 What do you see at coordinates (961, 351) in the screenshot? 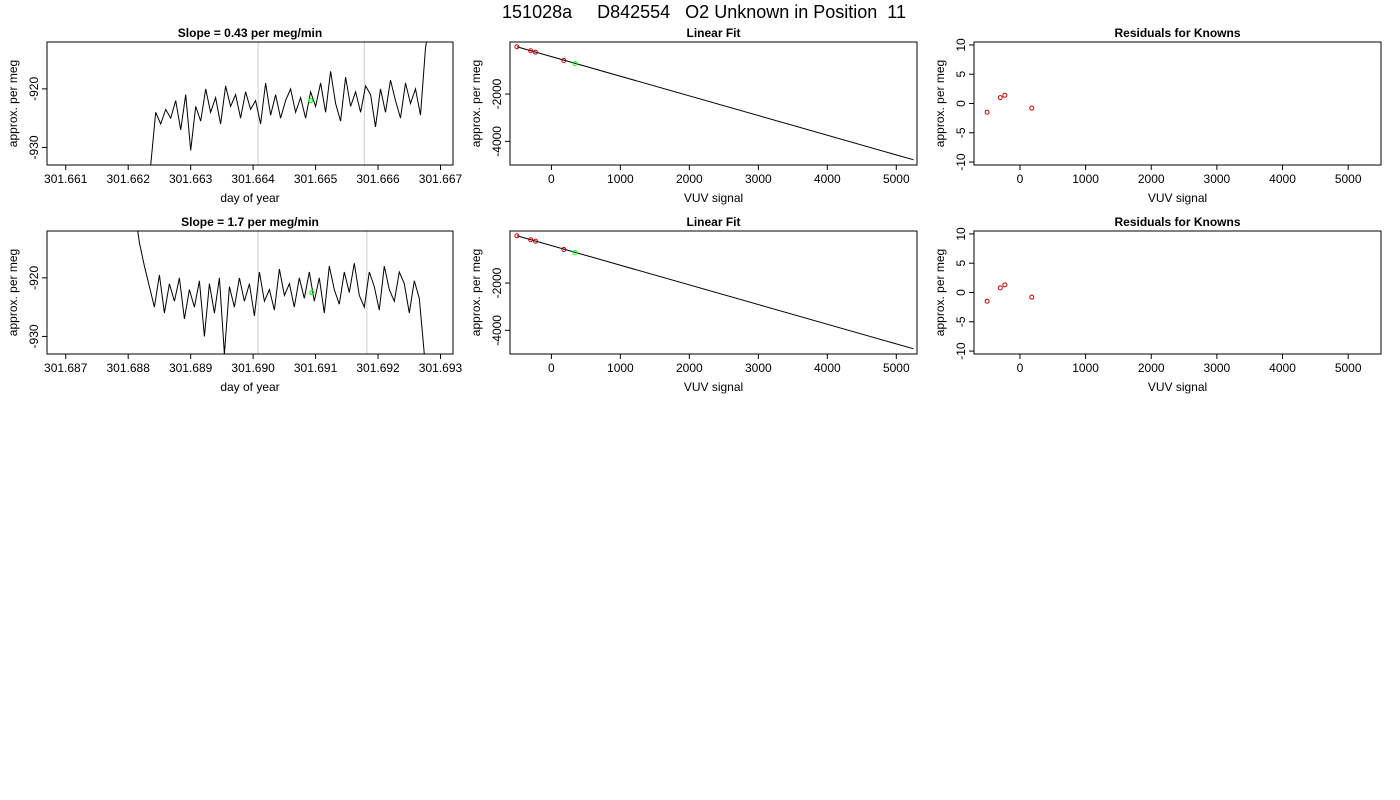
I see `y-tick-label: -10` at bounding box center [961, 351].